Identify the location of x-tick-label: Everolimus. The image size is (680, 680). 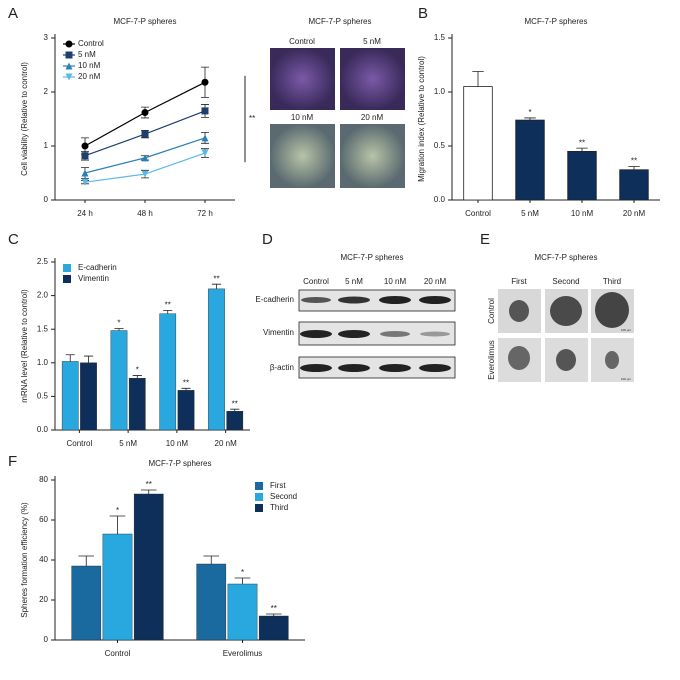
(243, 653).